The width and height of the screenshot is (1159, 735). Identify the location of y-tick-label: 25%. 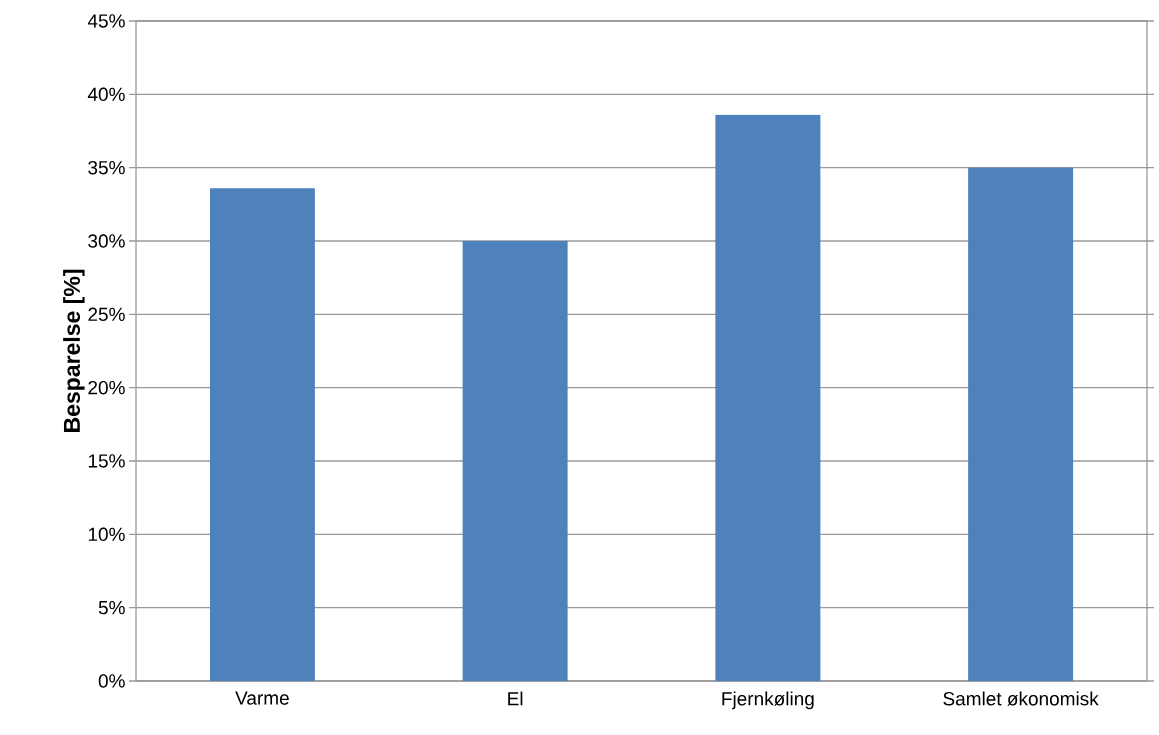
(106, 314).